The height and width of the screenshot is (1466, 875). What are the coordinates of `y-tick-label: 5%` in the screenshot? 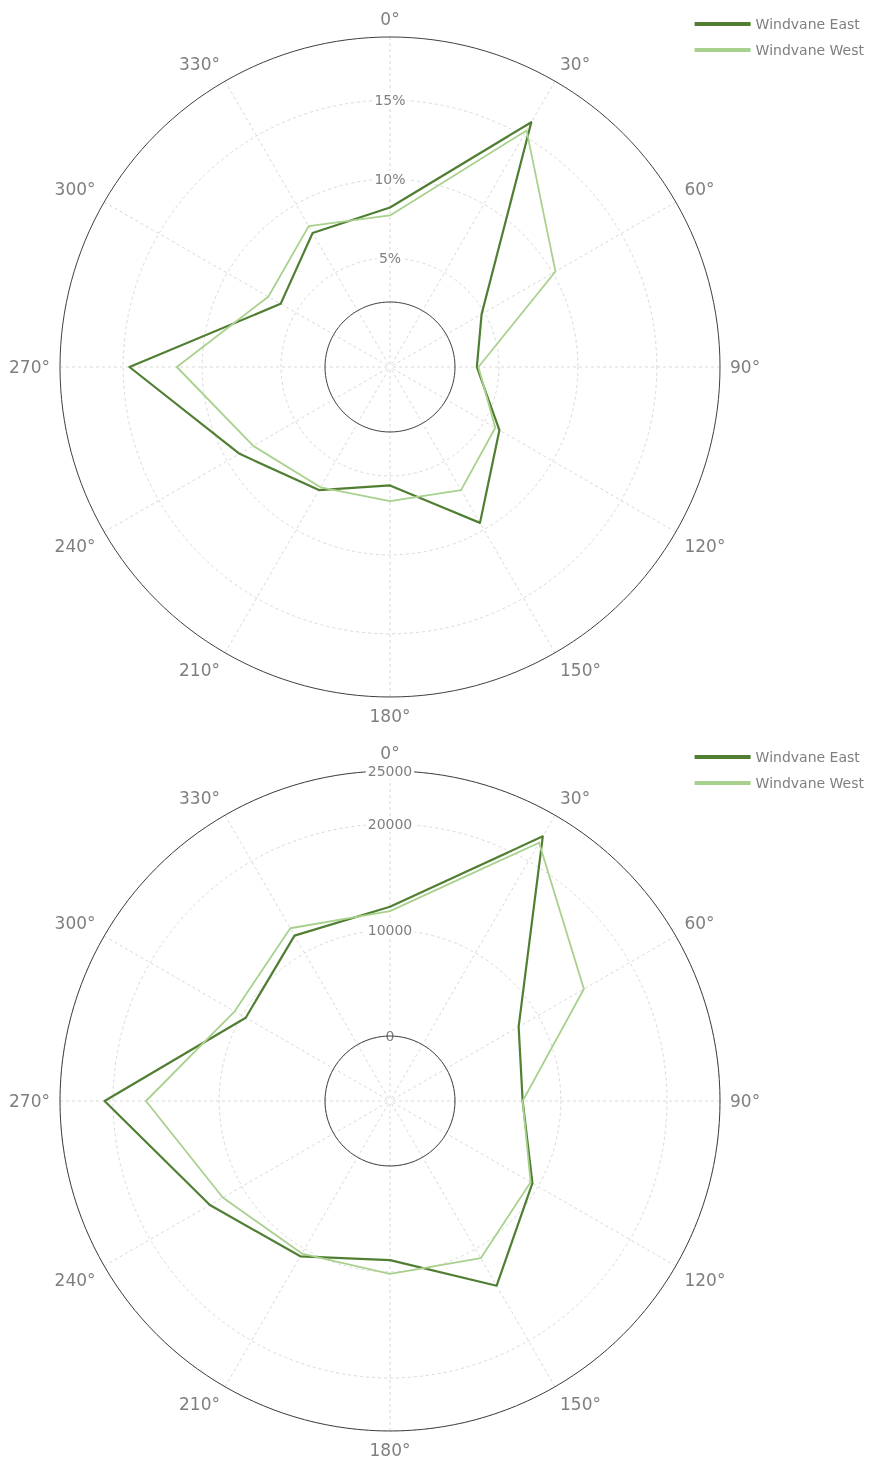 It's located at (390, 258).